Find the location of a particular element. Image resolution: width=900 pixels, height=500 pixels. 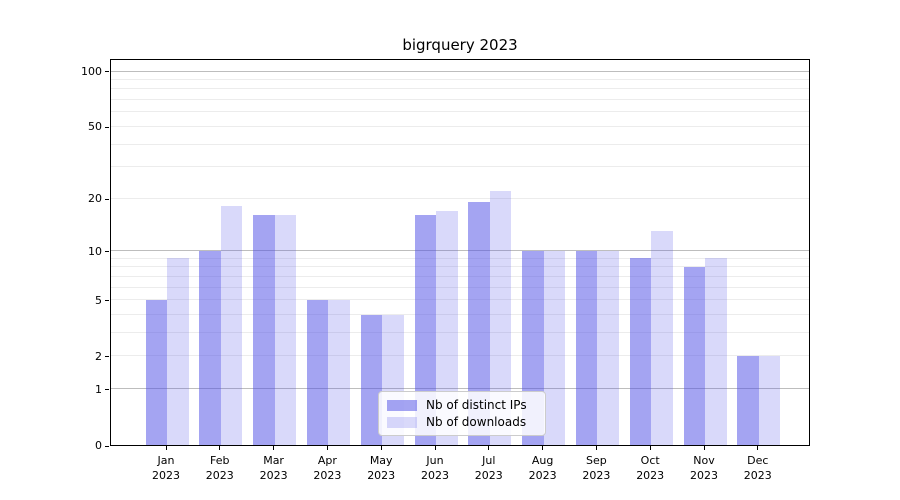

x-tick-label: Oct 2023 is located at coordinates (650, 468).